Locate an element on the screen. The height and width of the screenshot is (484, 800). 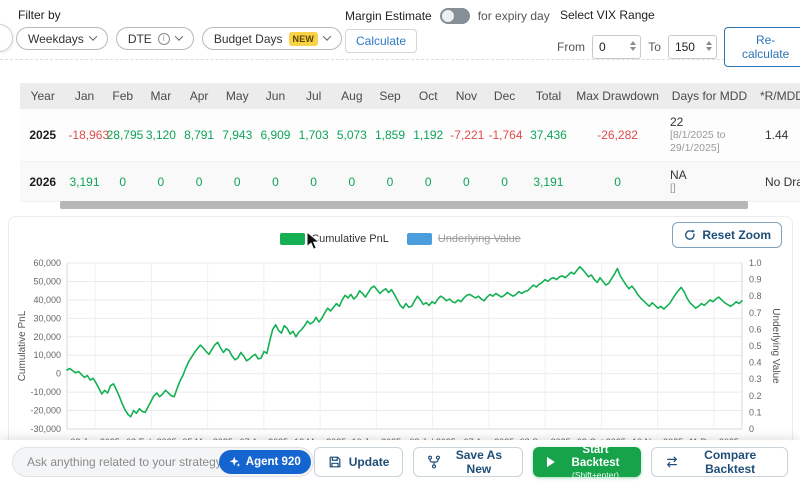
column-header: Year is located at coordinates (43, 96).